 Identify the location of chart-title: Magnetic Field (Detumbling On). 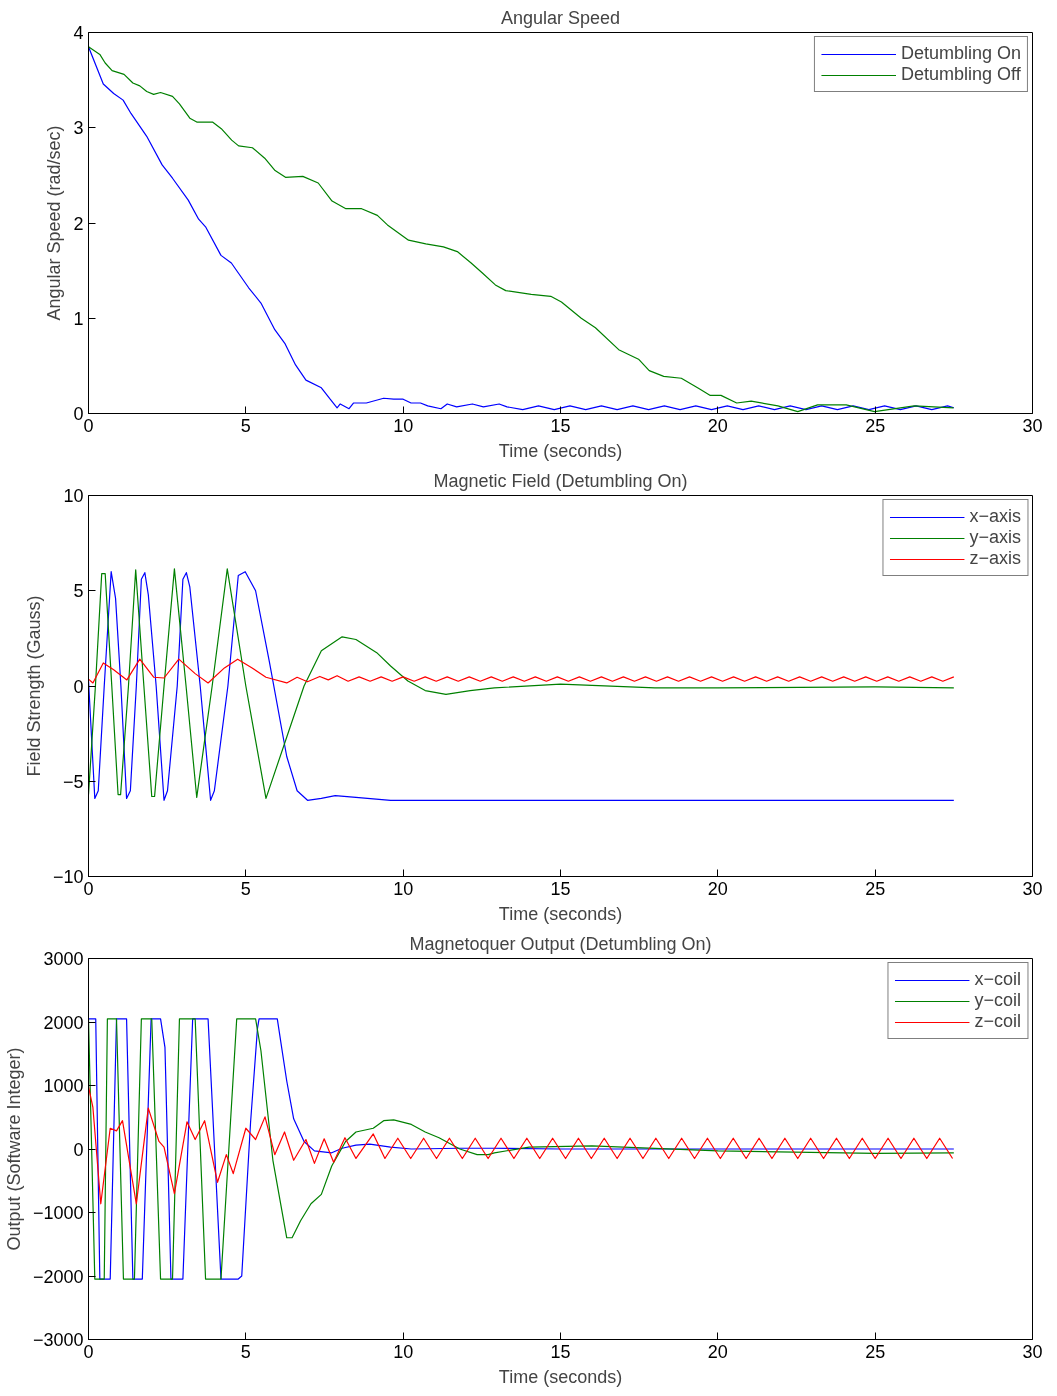
(560, 480).